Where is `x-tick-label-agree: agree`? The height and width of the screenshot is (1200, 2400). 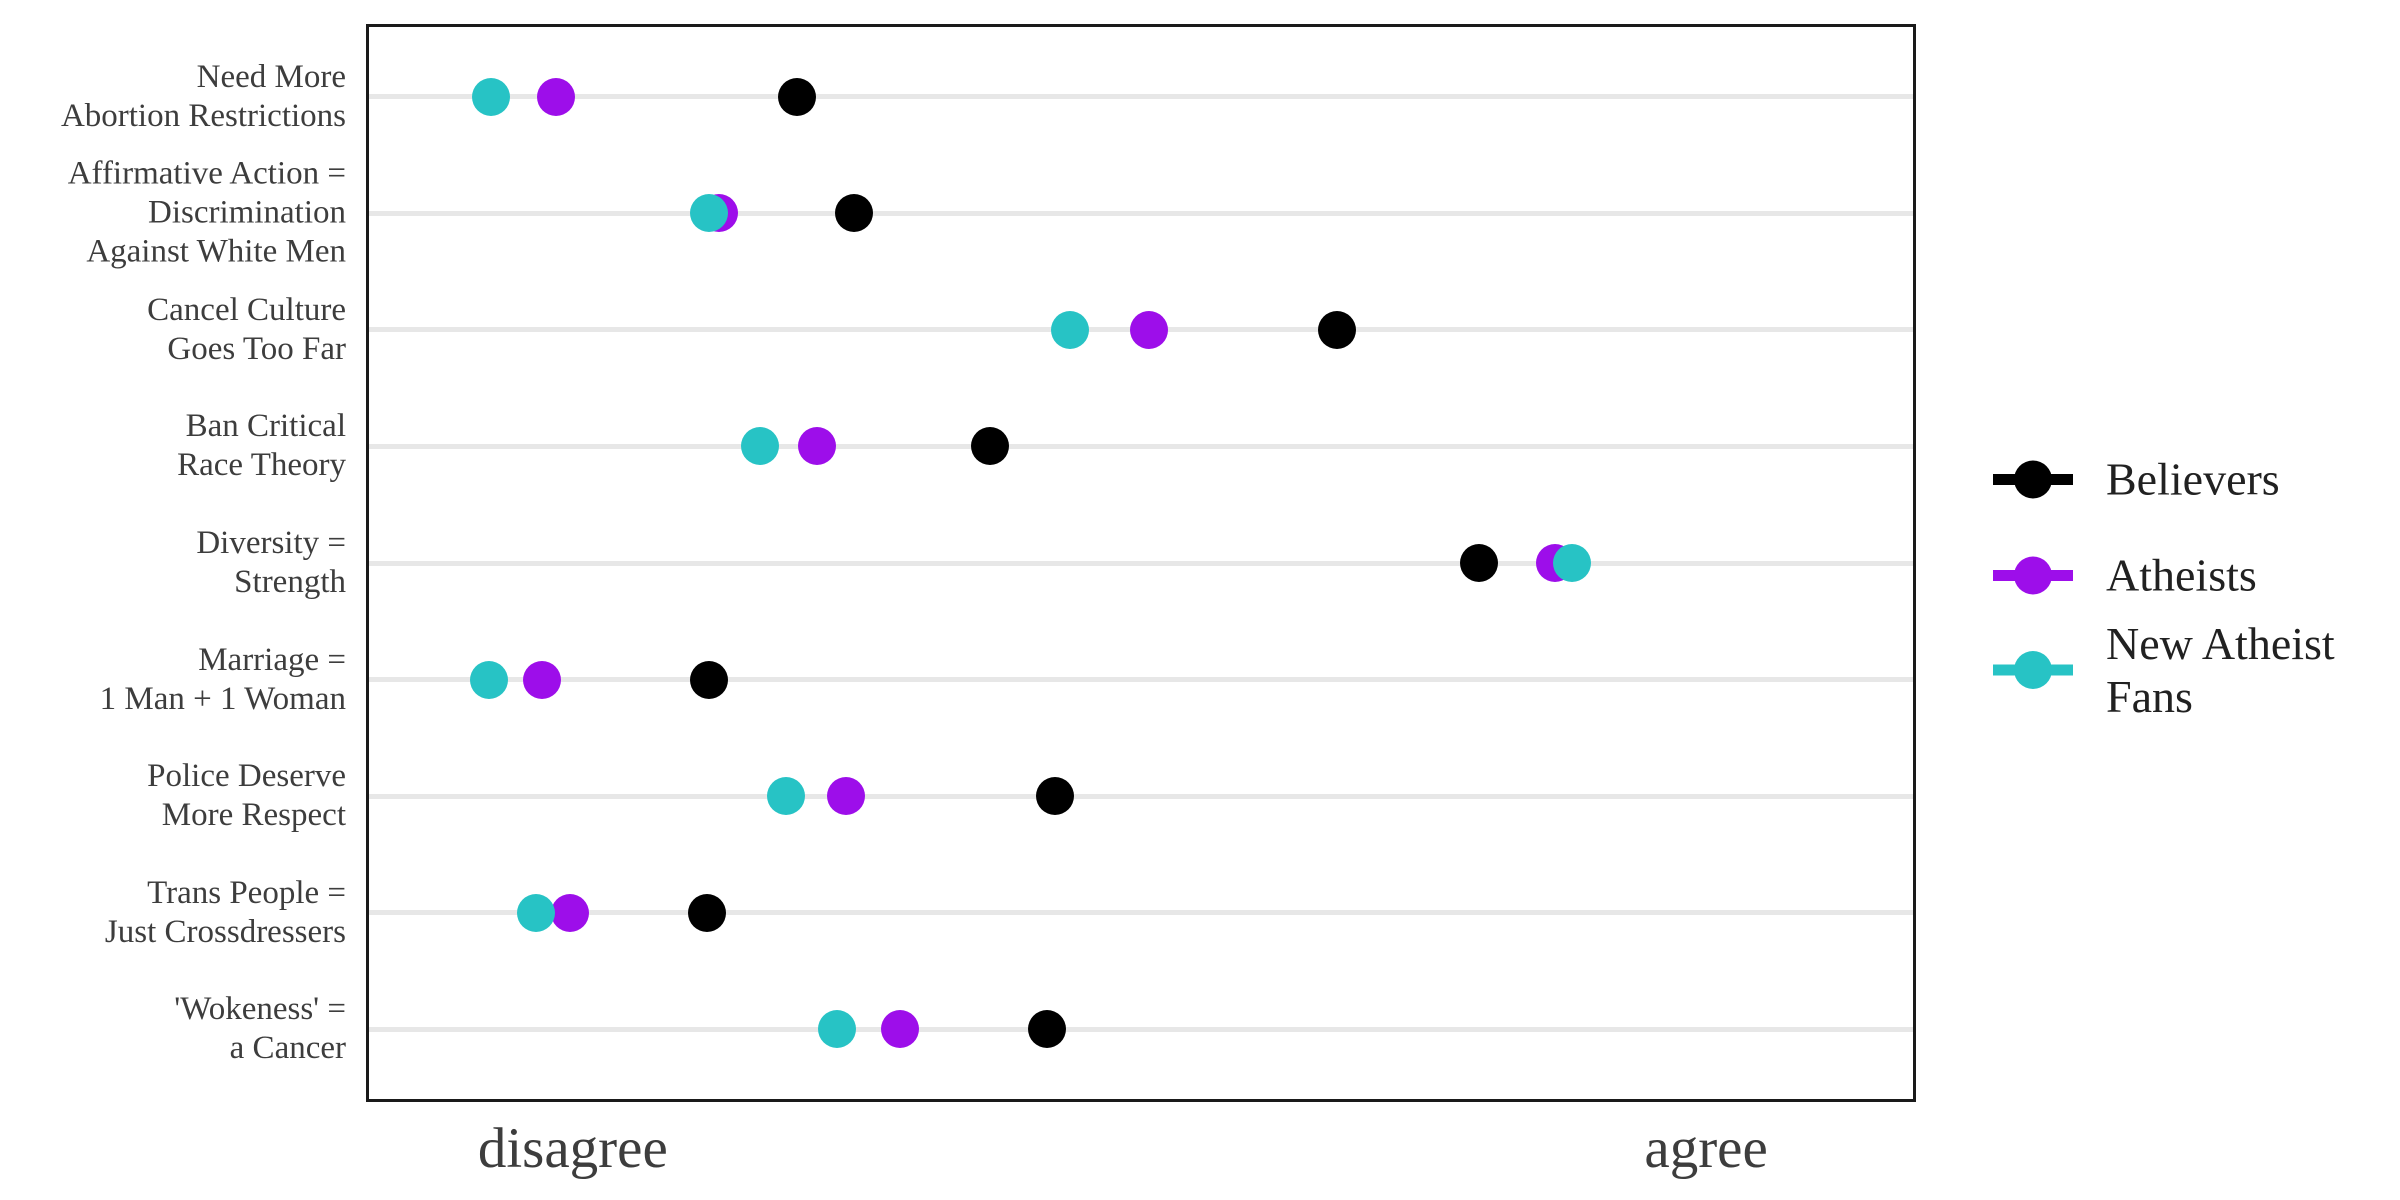 x-tick-label-agree: agree is located at coordinates (1706, 1148).